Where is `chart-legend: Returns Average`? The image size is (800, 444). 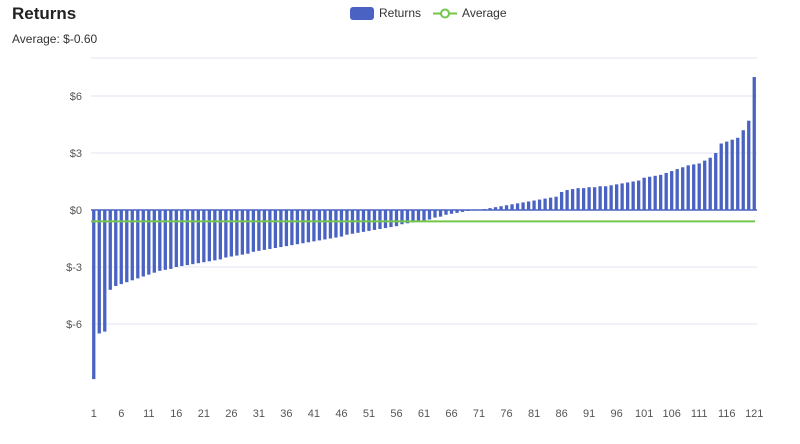
chart-legend: Returns Average is located at coordinates (434, 13).